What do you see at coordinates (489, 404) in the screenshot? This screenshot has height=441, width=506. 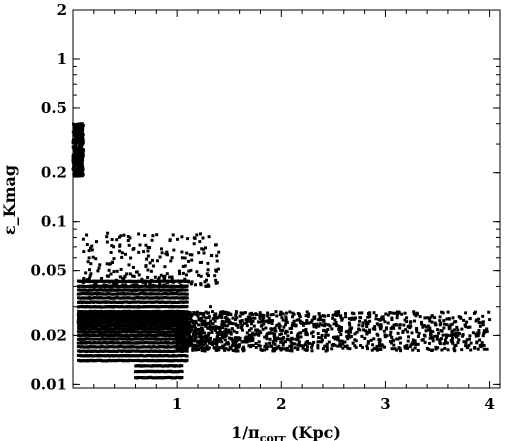 I see `x-tick-label: 4` at bounding box center [489, 404].